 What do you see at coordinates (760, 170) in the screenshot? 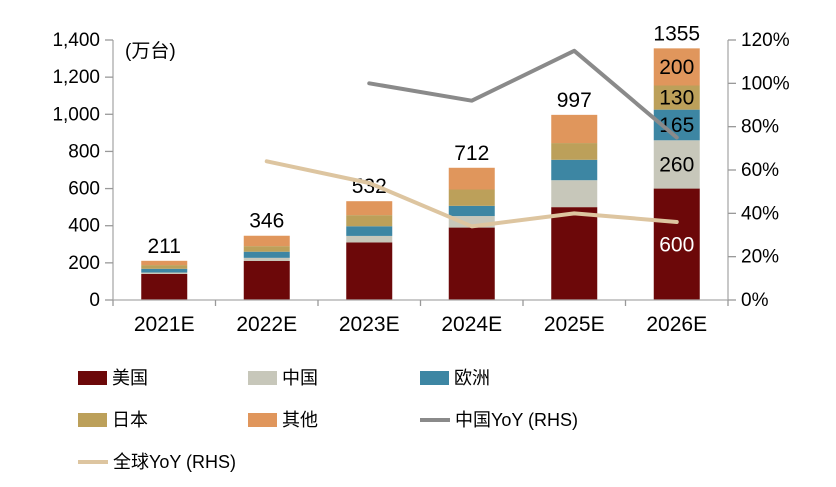
I see `right-axis-tick-label: 60%` at bounding box center [760, 170].